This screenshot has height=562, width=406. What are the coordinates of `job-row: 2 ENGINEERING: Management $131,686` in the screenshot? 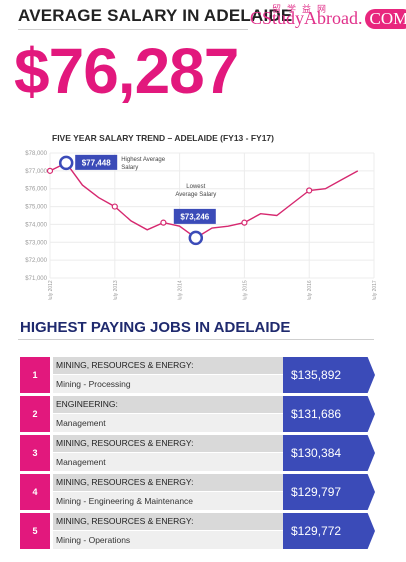 It's located at (200, 414).